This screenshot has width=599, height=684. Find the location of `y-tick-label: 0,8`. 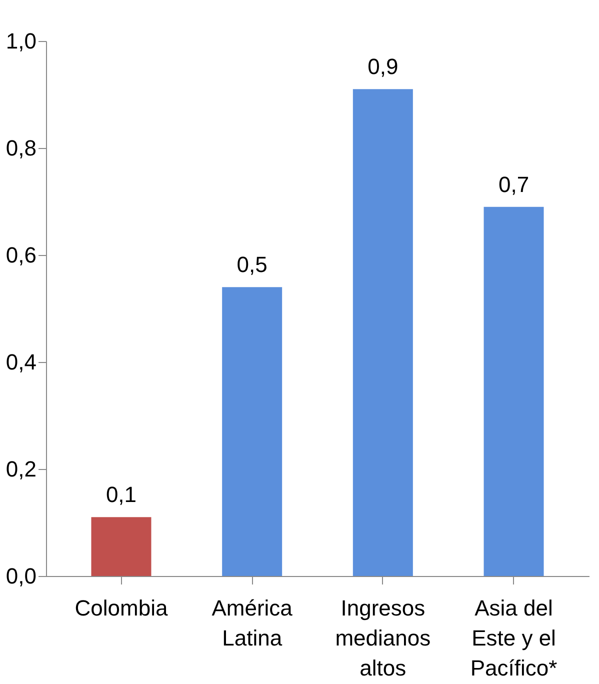

y-tick-label: 0,8 is located at coordinates (21, 148).